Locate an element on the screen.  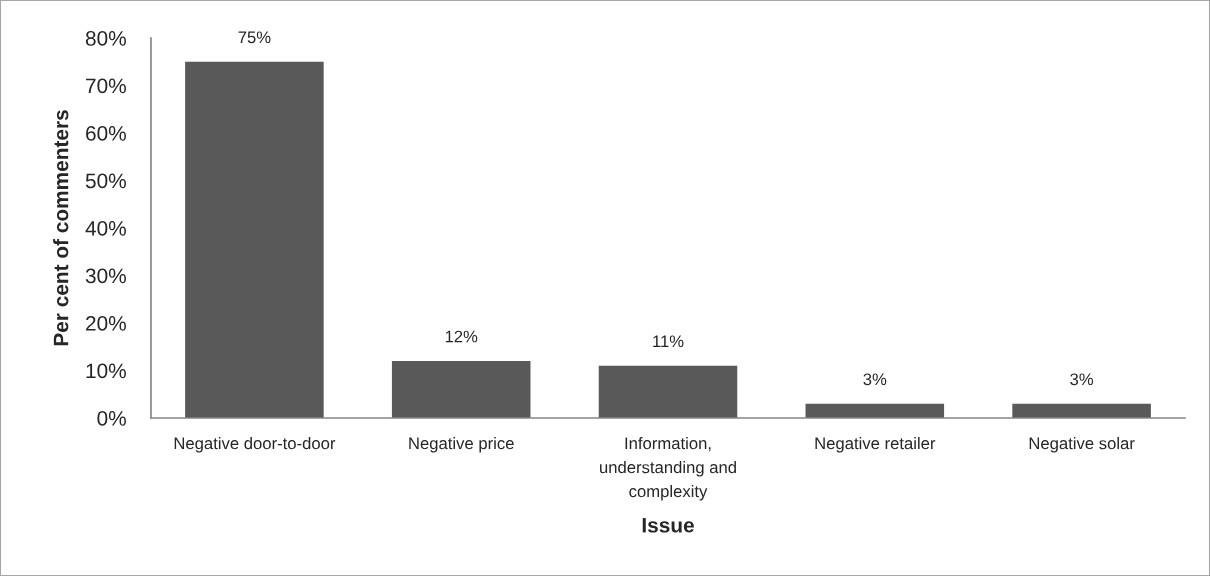
x-tick-label: Information, understanding and complexity is located at coordinates (668, 469).